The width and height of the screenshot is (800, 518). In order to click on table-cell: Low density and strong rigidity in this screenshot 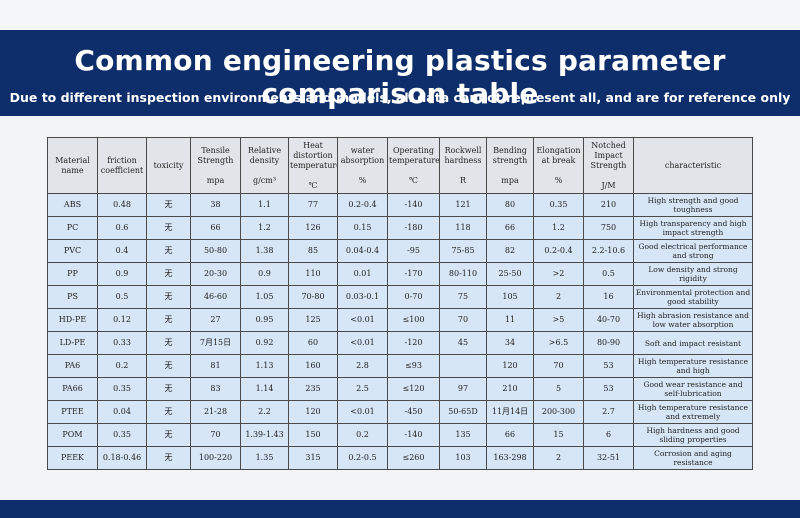, I will do `click(693, 274)`.